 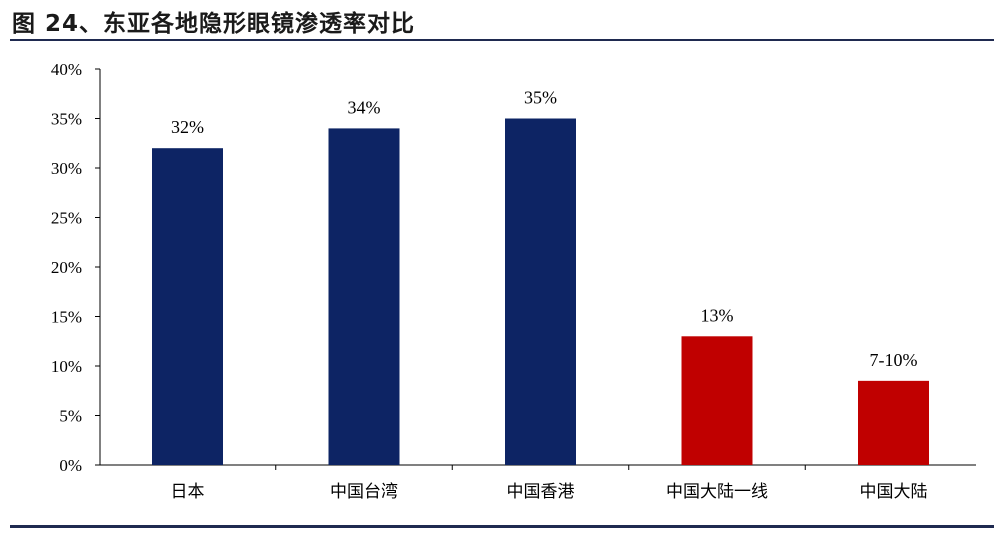 What do you see at coordinates (502, 40) in the screenshot?
I see `title-rule` at bounding box center [502, 40].